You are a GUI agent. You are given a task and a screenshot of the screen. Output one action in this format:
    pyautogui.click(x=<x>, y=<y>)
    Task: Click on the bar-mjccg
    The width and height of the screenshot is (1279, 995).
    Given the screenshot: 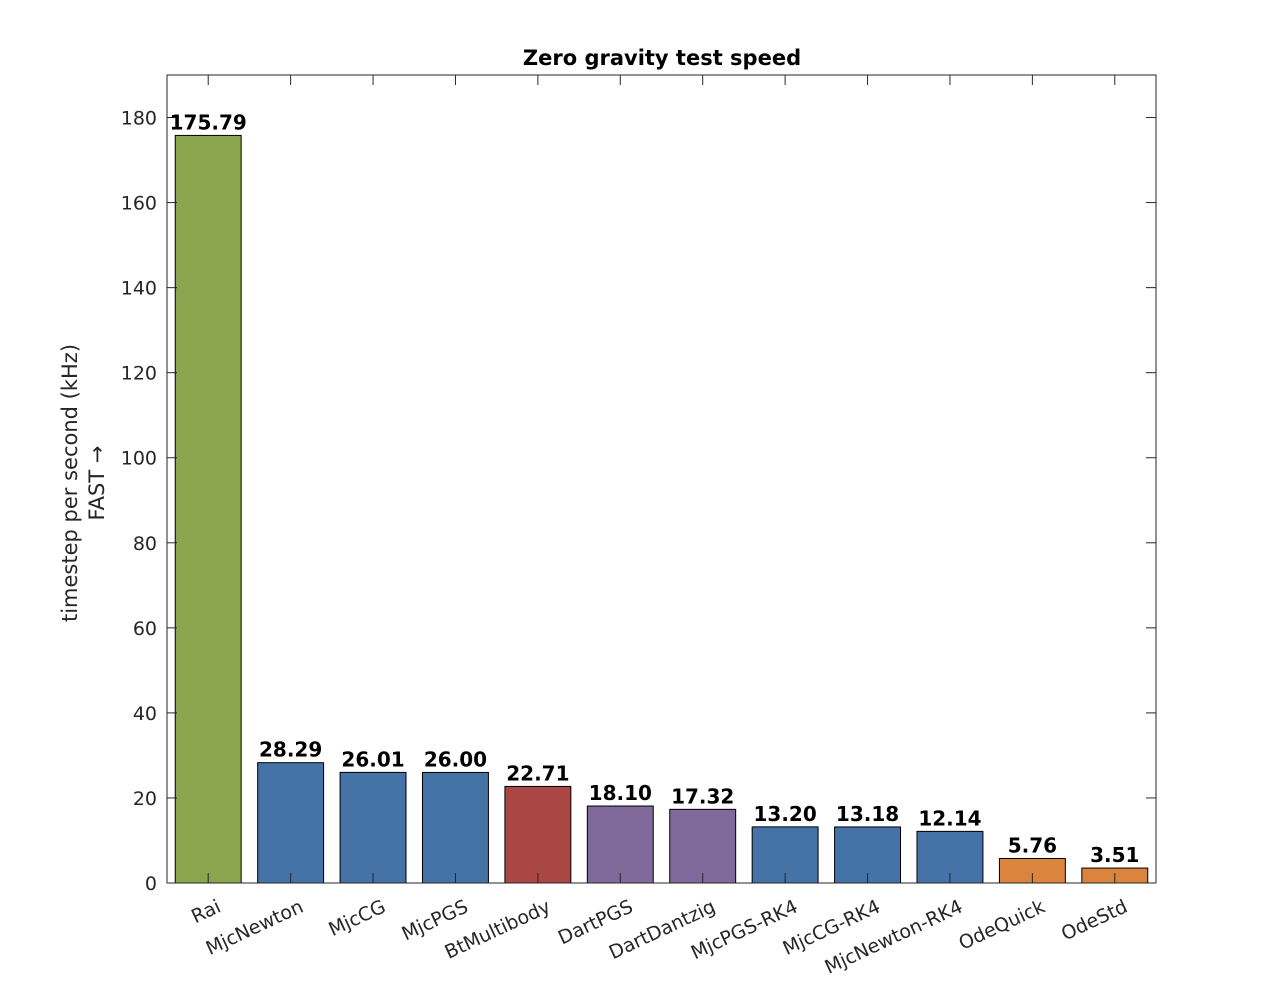 What is the action you would take?
    pyautogui.click(x=373, y=827)
    